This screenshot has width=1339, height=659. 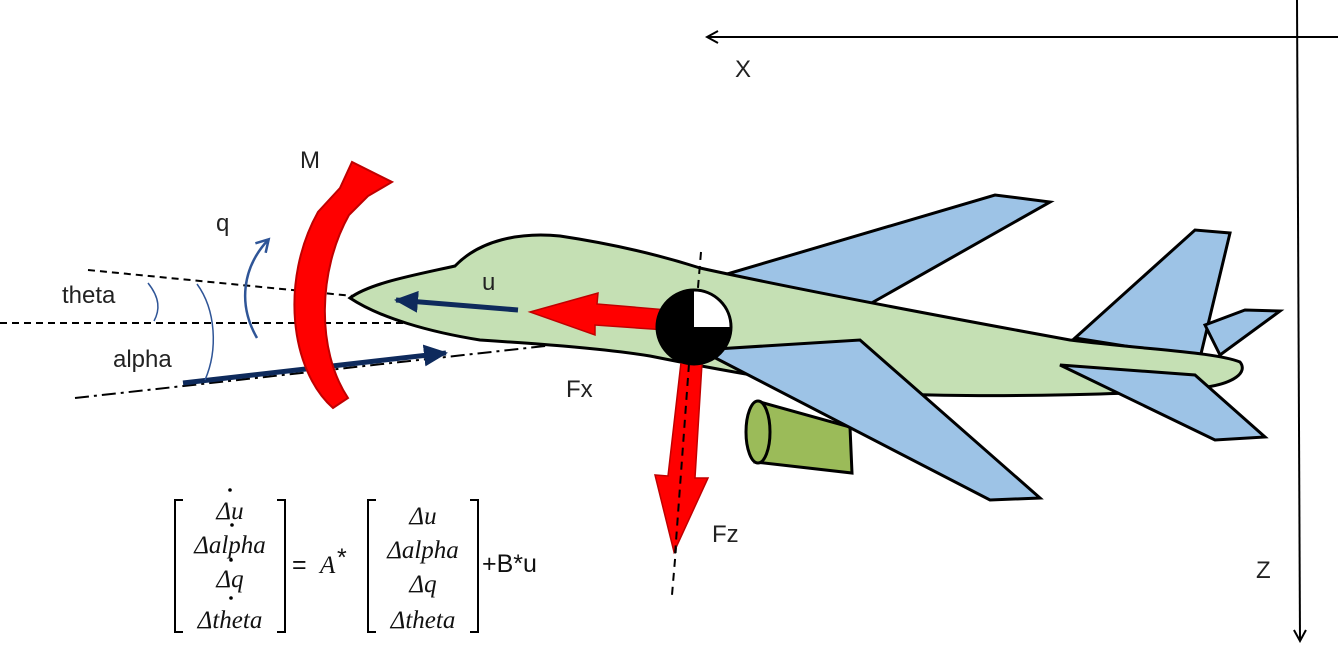 What do you see at coordinates (229, 579) in the screenshot?
I see `lhs-row-3: Δq` at bounding box center [229, 579].